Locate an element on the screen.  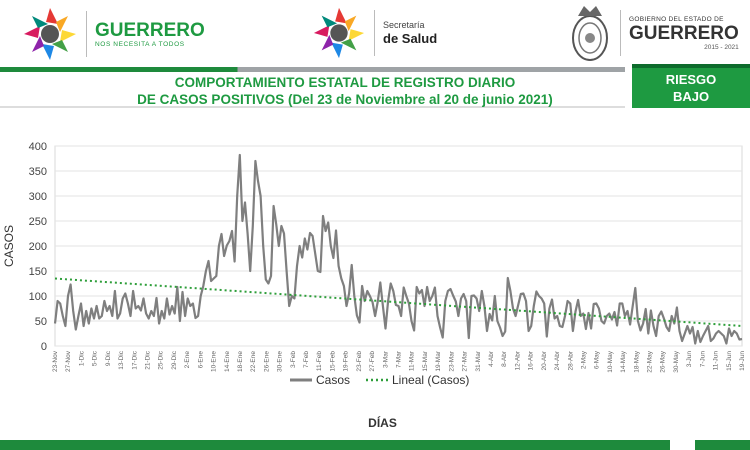
x-tick-label: 26-Ene is located at coordinates (266, 361).